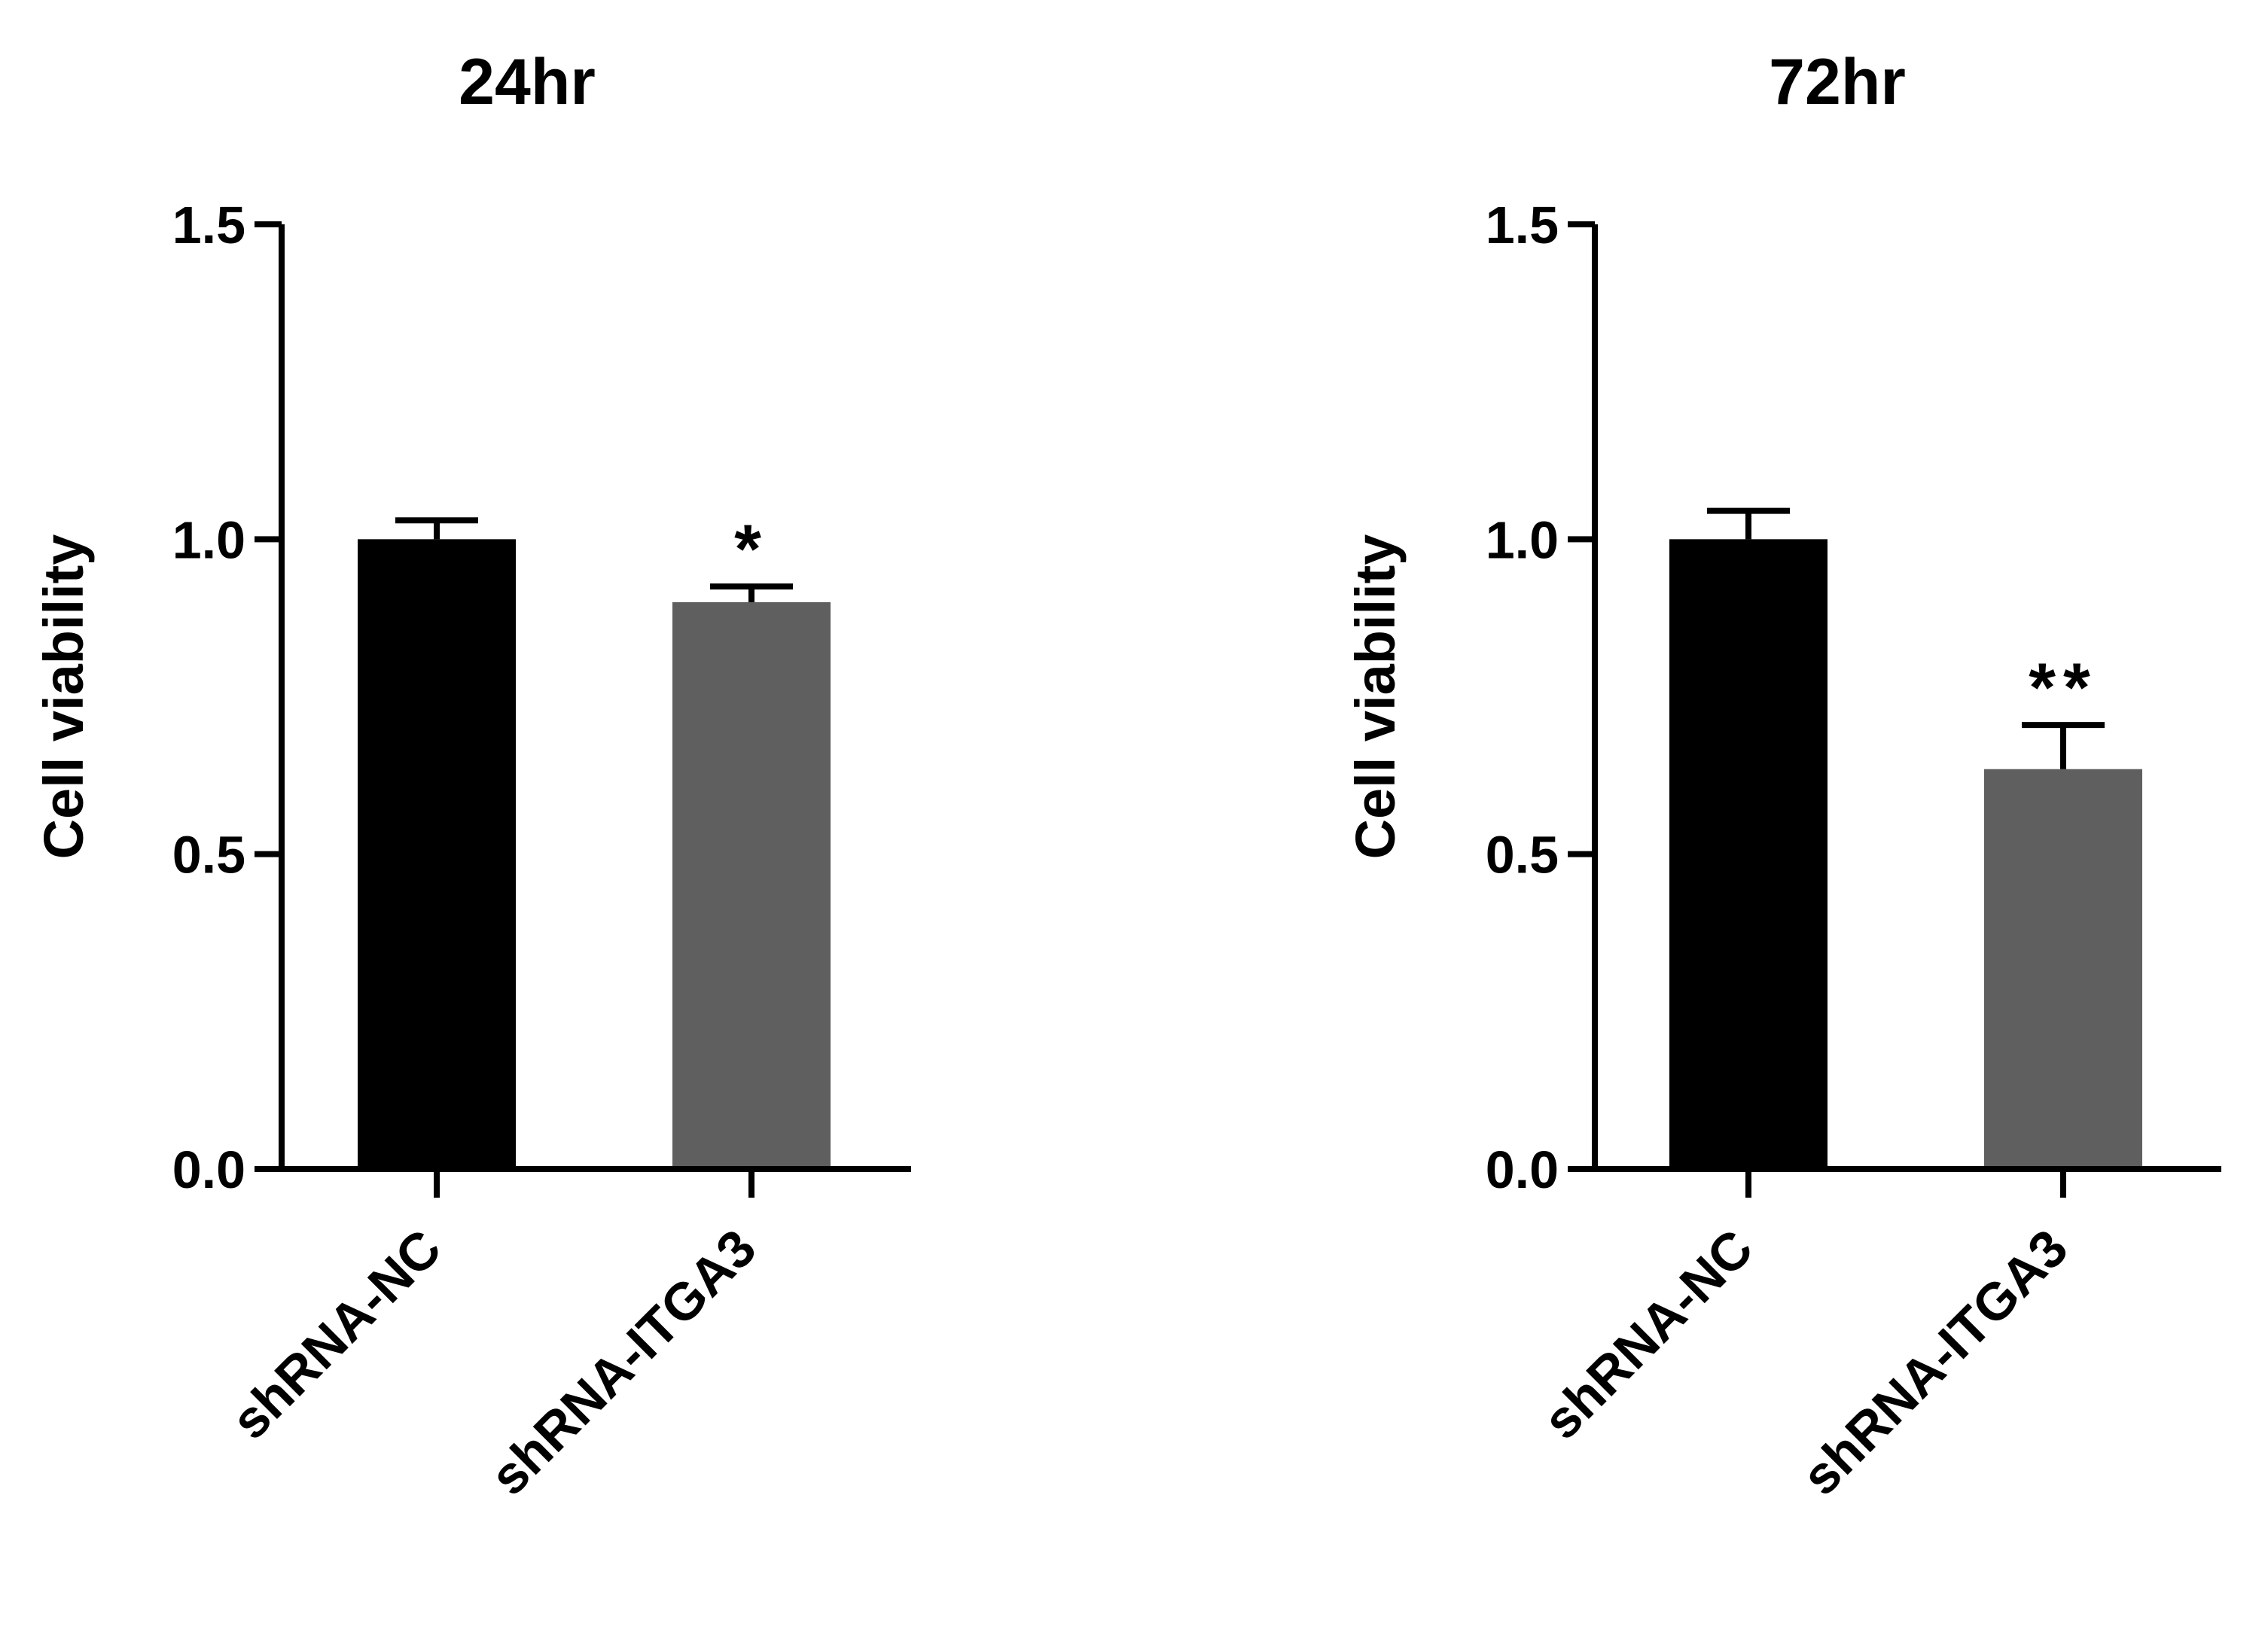 Image resolution: width=2268 pixels, height=1629 pixels. I want to click on significance-marker: **, so click(2064, 688).